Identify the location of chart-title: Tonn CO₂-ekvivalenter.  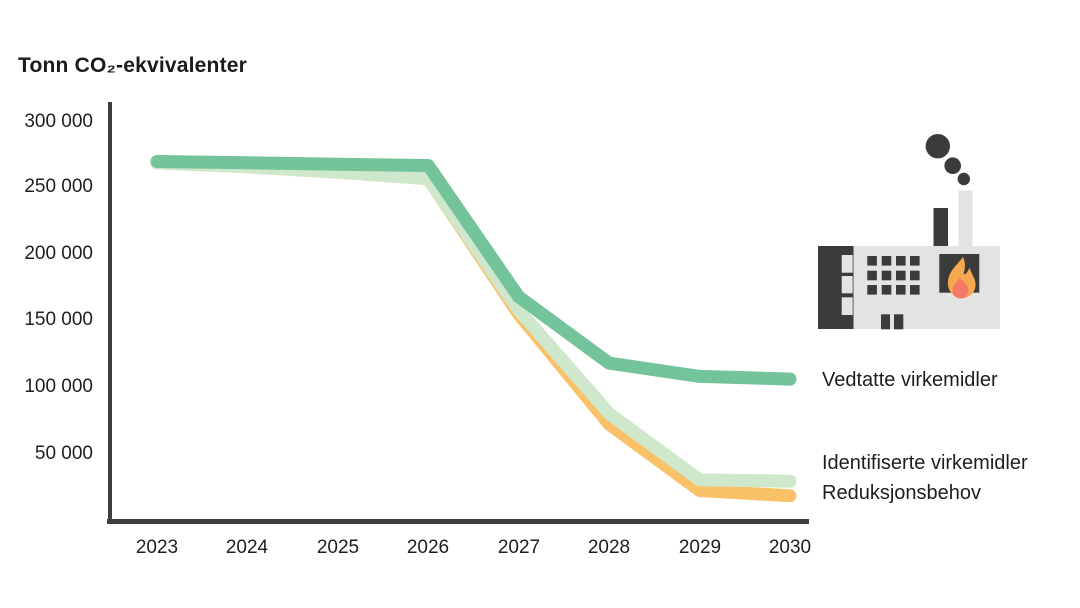
(133, 65).